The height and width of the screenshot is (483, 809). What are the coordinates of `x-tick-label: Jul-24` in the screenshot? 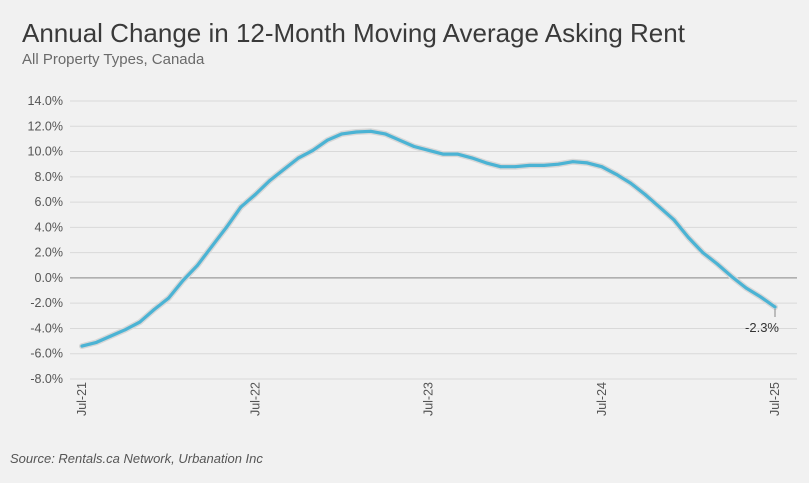 It's located at (602, 399).